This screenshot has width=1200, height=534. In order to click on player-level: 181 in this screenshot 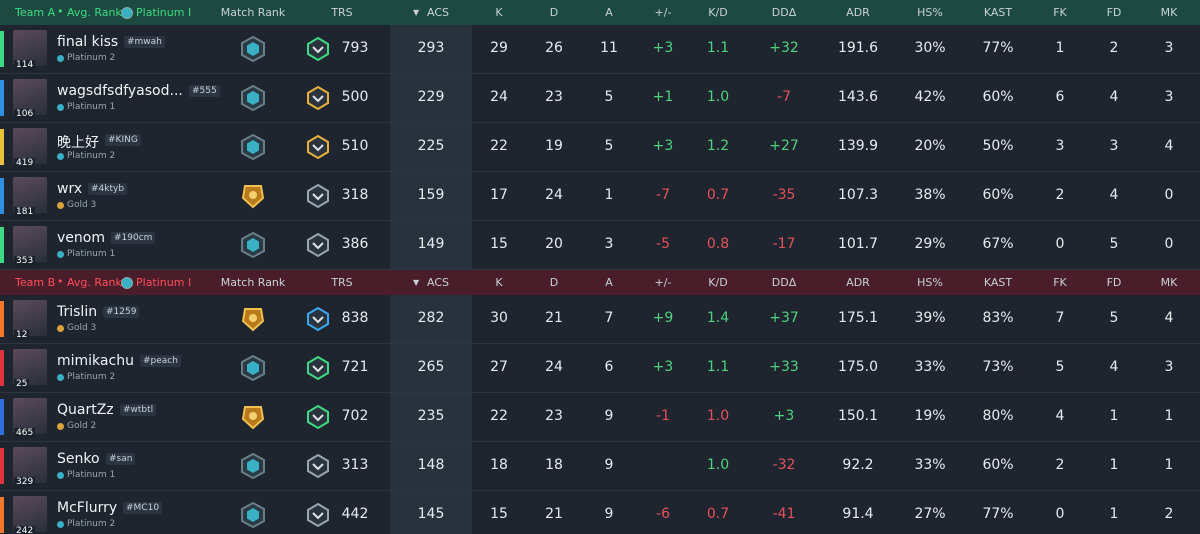, I will do `click(25, 212)`.